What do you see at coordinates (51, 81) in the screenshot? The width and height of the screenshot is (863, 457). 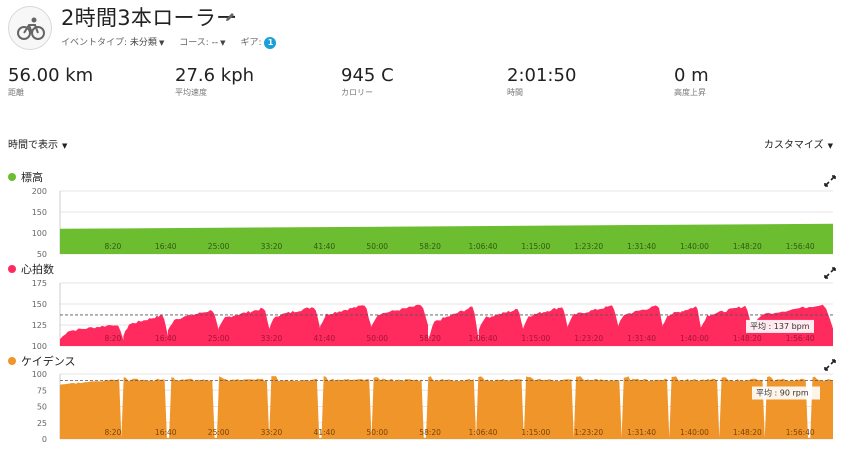 I see `stat-distance: 56.00 km 距離` at bounding box center [51, 81].